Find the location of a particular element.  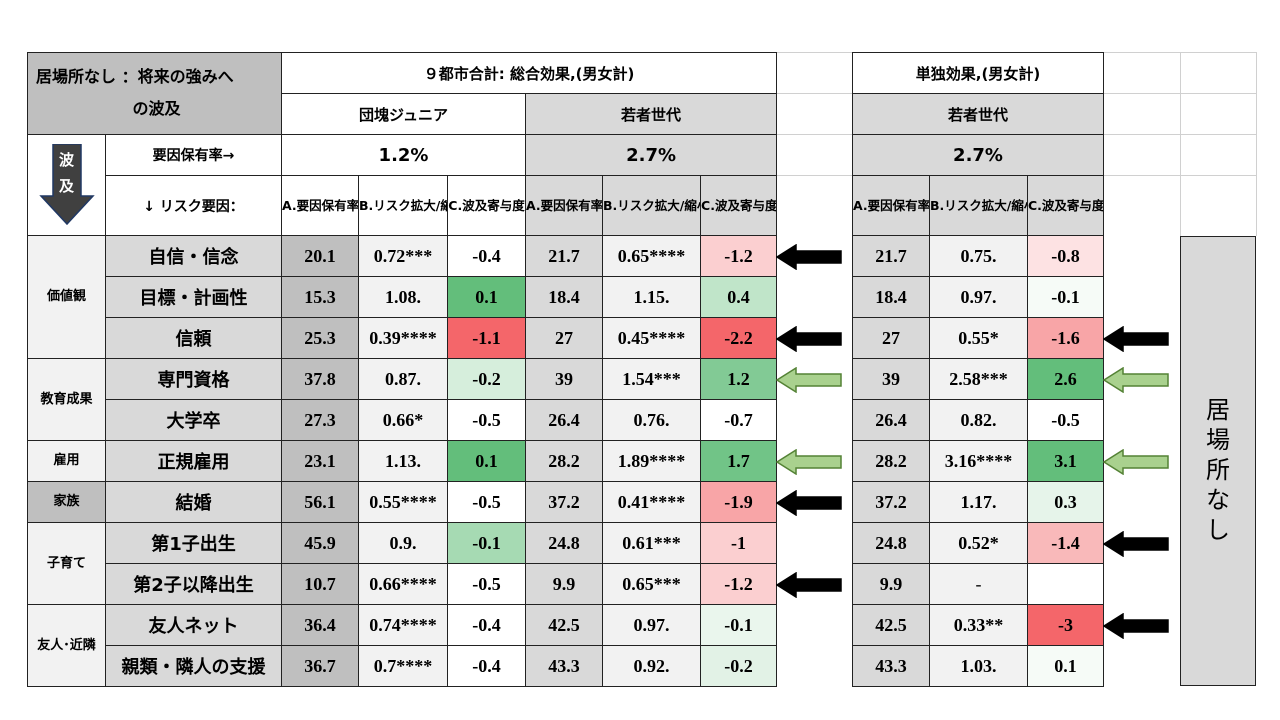

wakamono-rate: 24.8 is located at coordinates (564, 543).